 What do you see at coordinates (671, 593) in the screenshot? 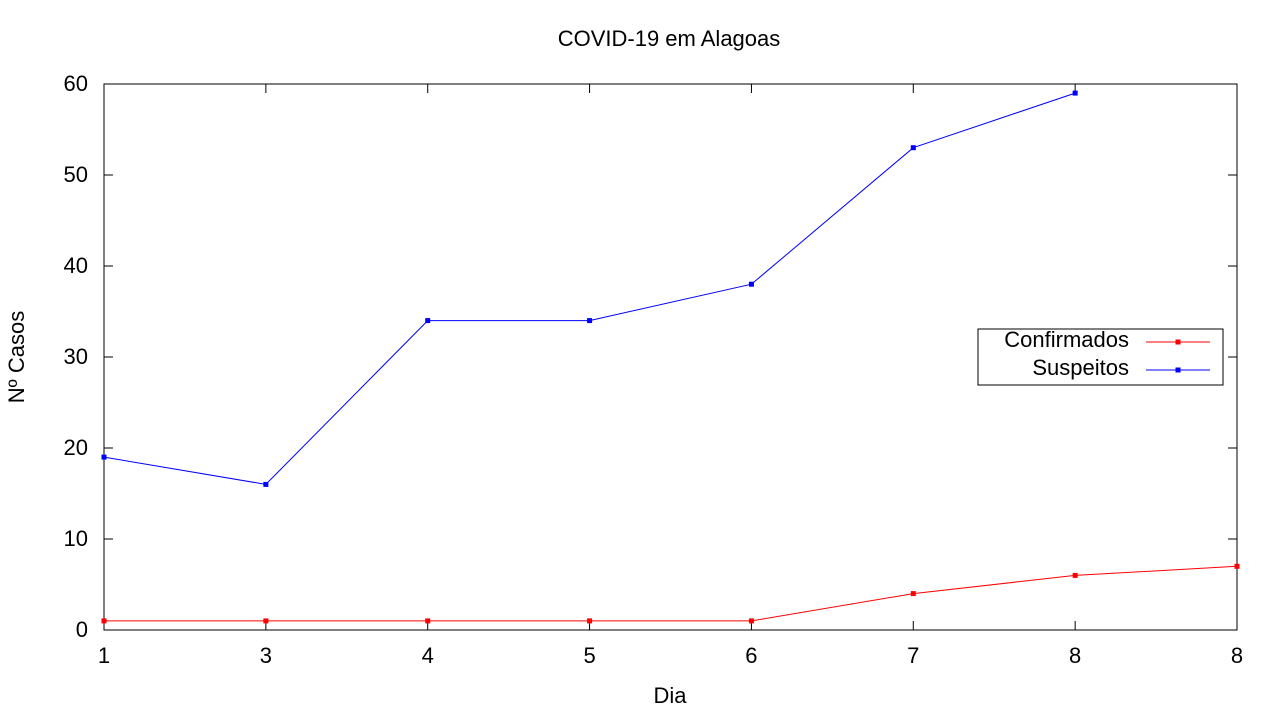
I see `series-line-confirmados` at bounding box center [671, 593].